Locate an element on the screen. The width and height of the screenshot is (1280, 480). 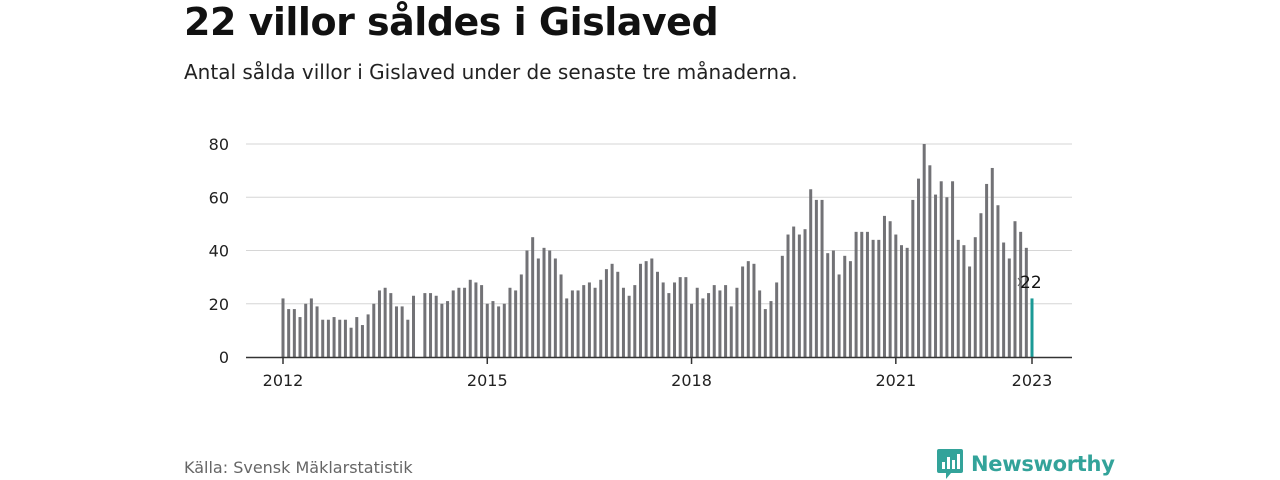
y-tick-label: 0 is located at coordinates (224, 357).